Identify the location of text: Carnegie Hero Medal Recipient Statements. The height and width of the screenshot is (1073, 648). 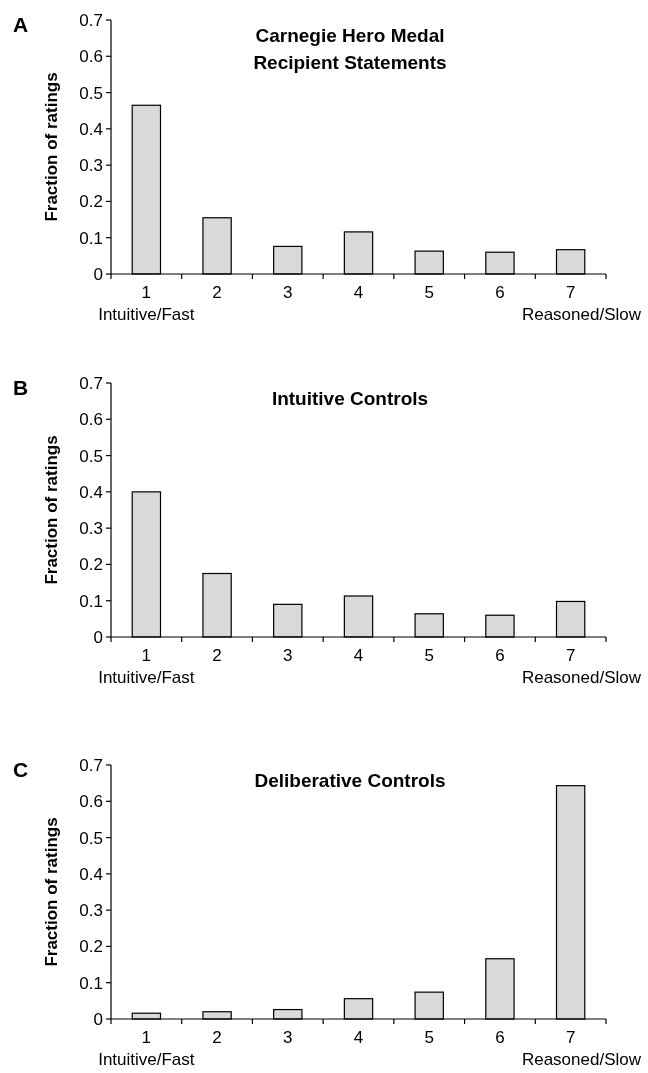
(350, 49).